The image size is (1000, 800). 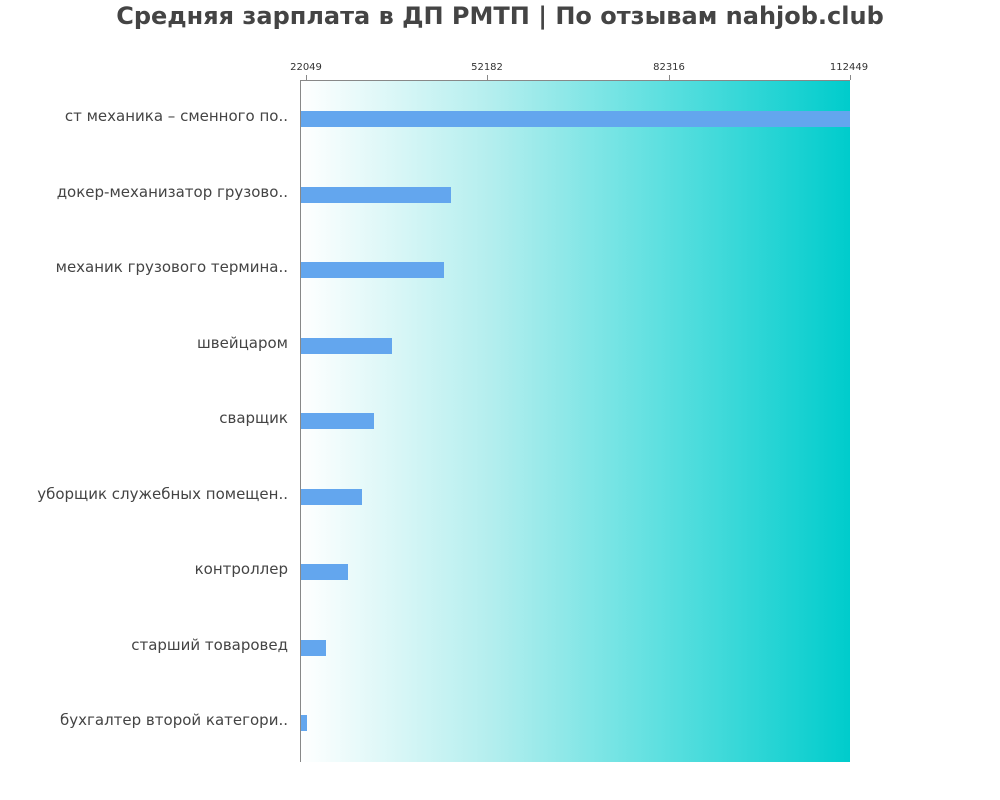 I want to click on x-tick-label: 112449, so click(x=849, y=67).